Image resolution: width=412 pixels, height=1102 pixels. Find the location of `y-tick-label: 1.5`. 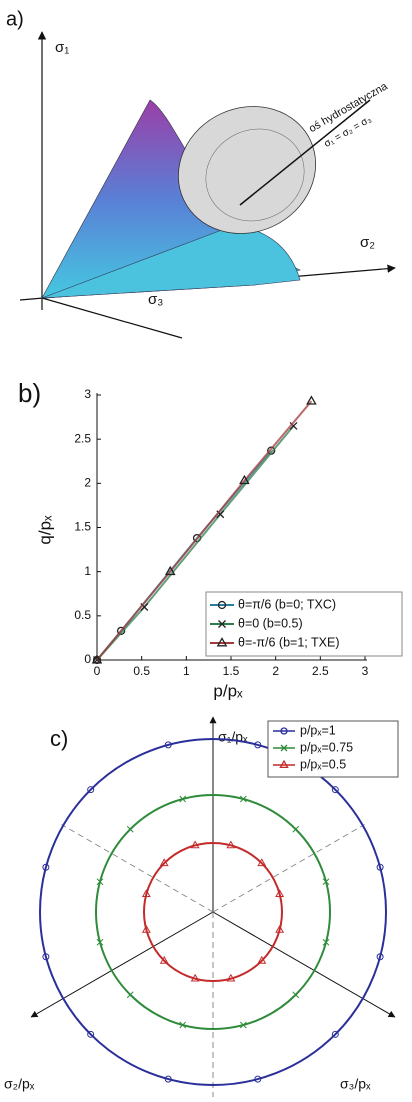

y-tick-label: 1.5 is located at coordinates (82, 527).